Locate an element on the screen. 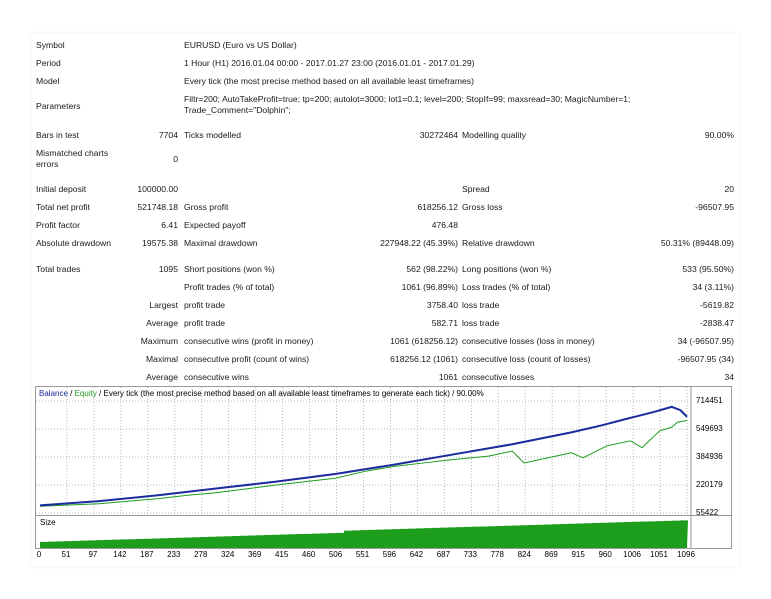 The width and height of the screenshot is (771, 599). gross-loss-label: Gross loss is located at coordinates (482, 207).